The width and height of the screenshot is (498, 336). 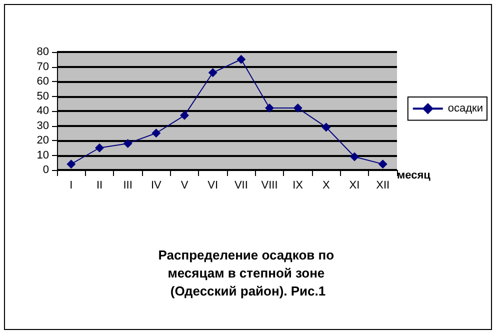 What do you see at coordinates (156, 186) in the screenshot?
I see `x-tick-label: IV` at bounding box center [156, 186].